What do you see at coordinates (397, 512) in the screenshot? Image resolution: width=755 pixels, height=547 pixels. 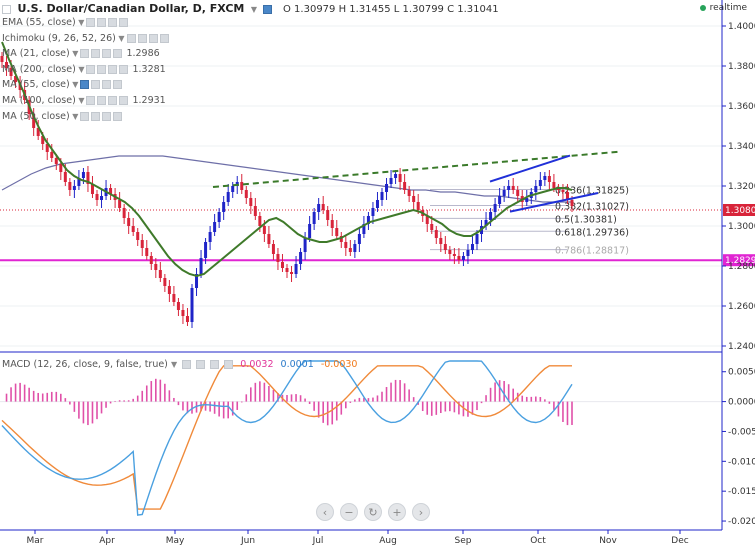 I see `zoom-in-button: +` at bounding box center [397, 512].